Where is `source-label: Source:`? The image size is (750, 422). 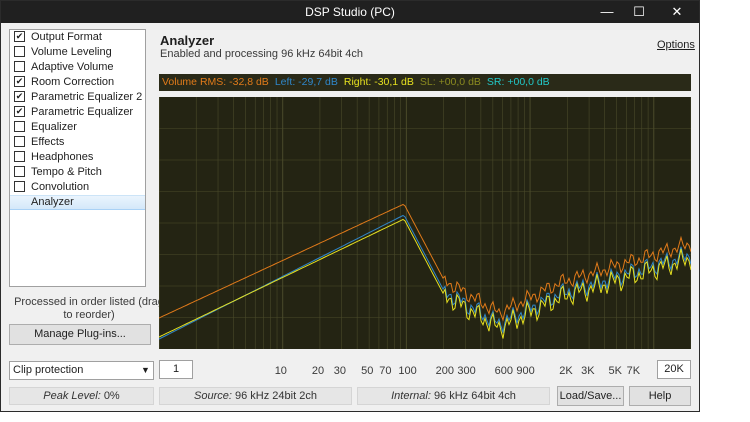 source-label: Source: is located at coordinates (213, 396).